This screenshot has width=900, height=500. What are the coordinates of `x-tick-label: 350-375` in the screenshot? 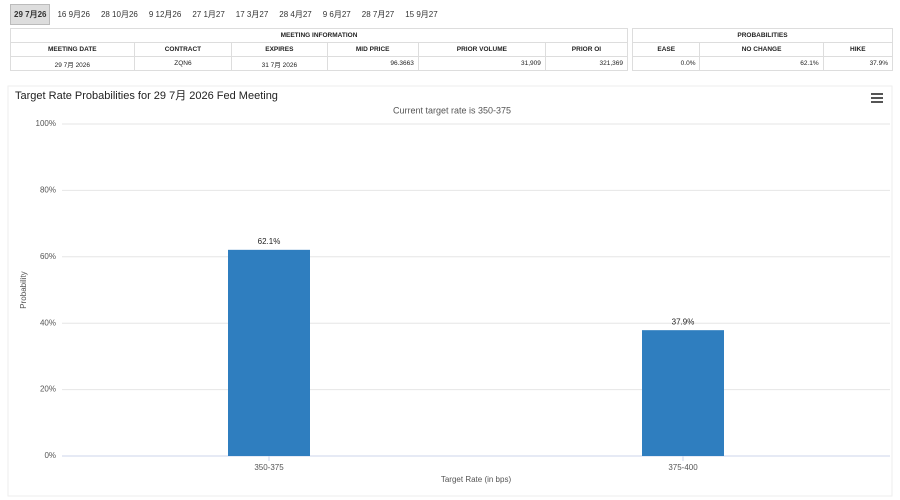 It's located at (269, 467).